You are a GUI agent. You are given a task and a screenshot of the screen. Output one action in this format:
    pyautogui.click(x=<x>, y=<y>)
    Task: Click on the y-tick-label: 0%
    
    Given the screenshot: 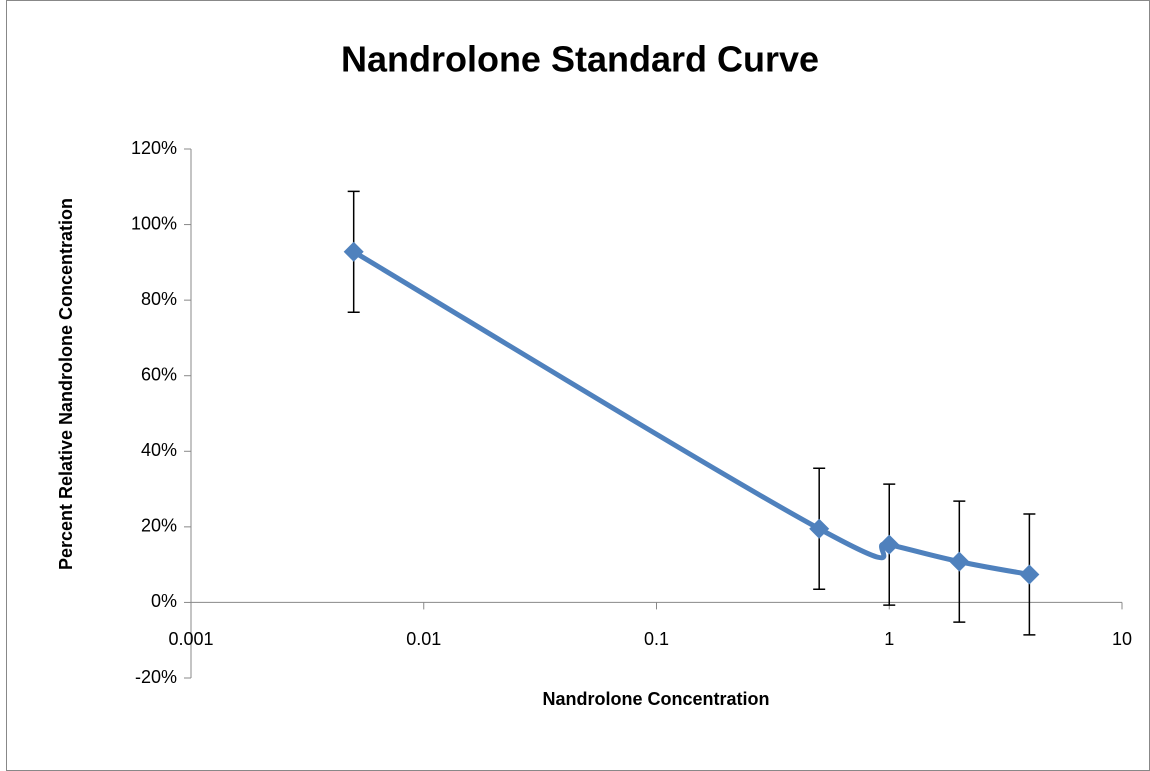 What is the action you would take?
    pyautogui.click(x=164, y=601)
    